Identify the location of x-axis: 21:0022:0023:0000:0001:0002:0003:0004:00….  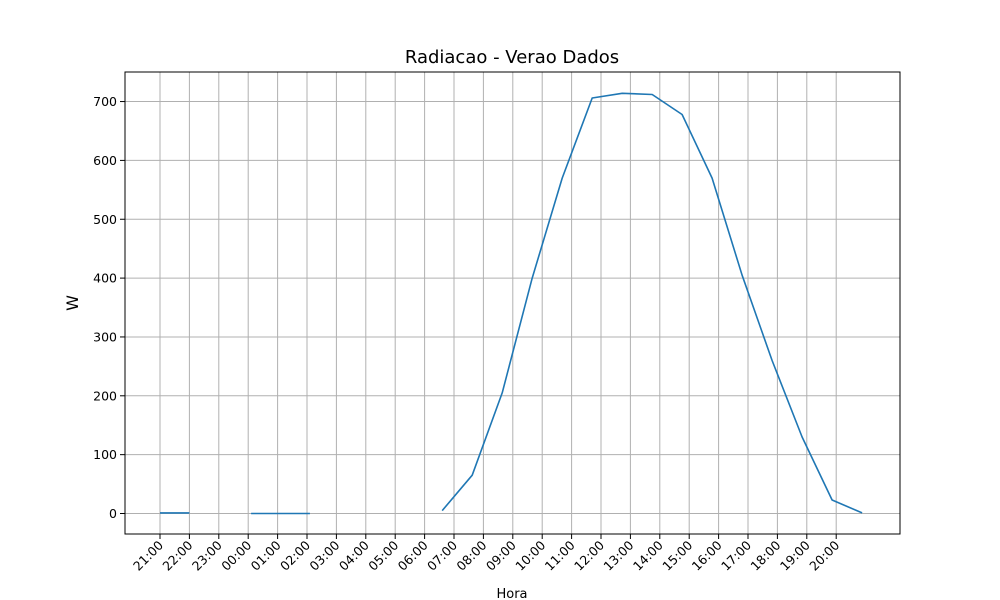
(486, 554).